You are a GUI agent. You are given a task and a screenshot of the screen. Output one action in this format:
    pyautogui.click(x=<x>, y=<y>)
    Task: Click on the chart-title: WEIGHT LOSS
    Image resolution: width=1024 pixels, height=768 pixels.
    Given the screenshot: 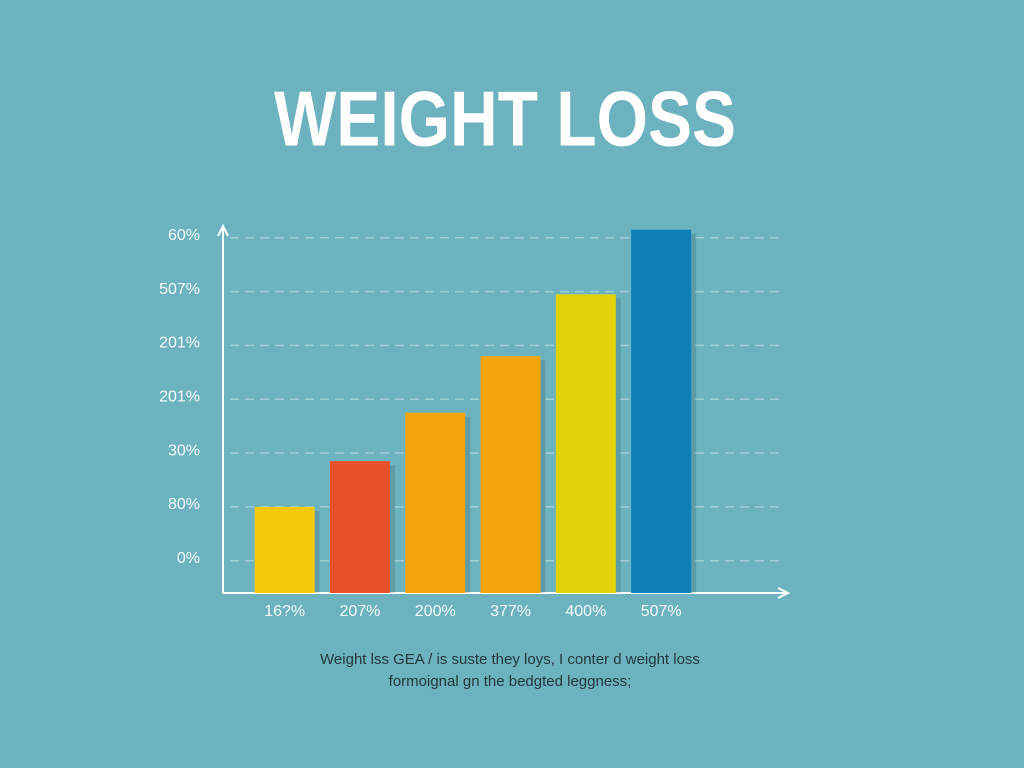 What is the action you would take?
    pyautogui.click(x=505, y=119)
    